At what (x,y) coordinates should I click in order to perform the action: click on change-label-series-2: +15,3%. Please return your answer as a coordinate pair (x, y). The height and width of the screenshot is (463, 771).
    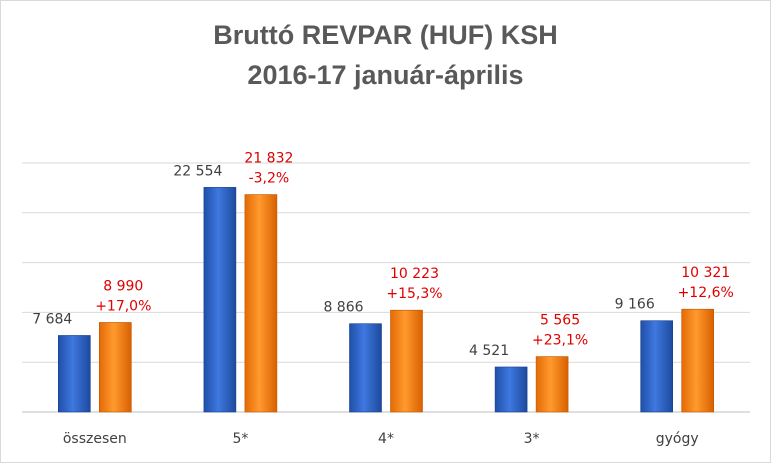
    Looking at the image, I should click on (414, 294).